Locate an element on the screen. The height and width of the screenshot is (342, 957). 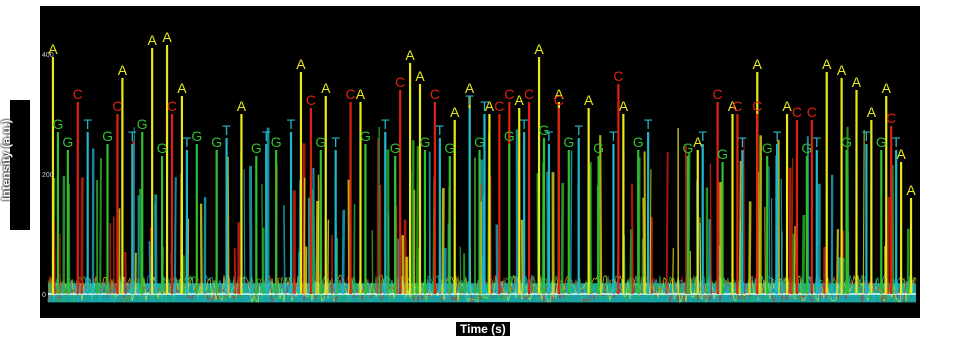
peak-label-A-7: A is located at coordinates (326, 88).